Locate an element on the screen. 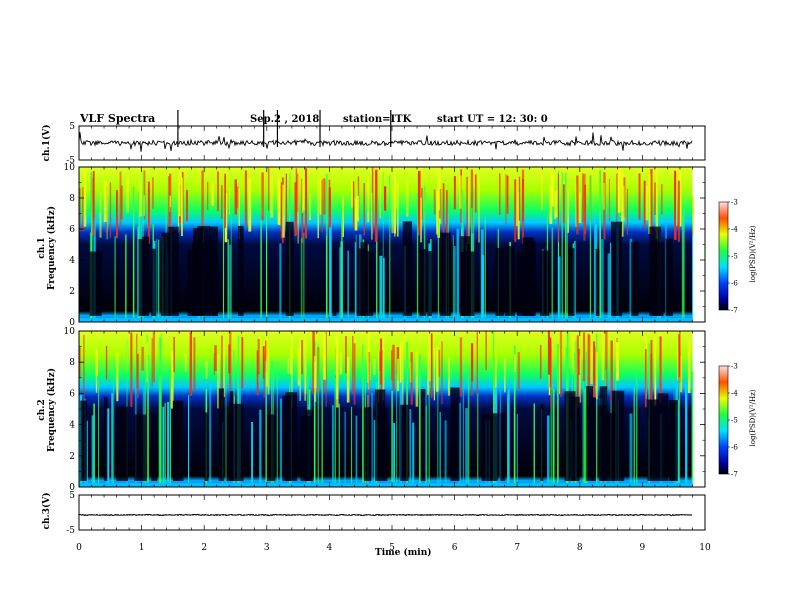  ch2-spectrogram-y-tick-label: 8 is located at coordinates (72, 363).